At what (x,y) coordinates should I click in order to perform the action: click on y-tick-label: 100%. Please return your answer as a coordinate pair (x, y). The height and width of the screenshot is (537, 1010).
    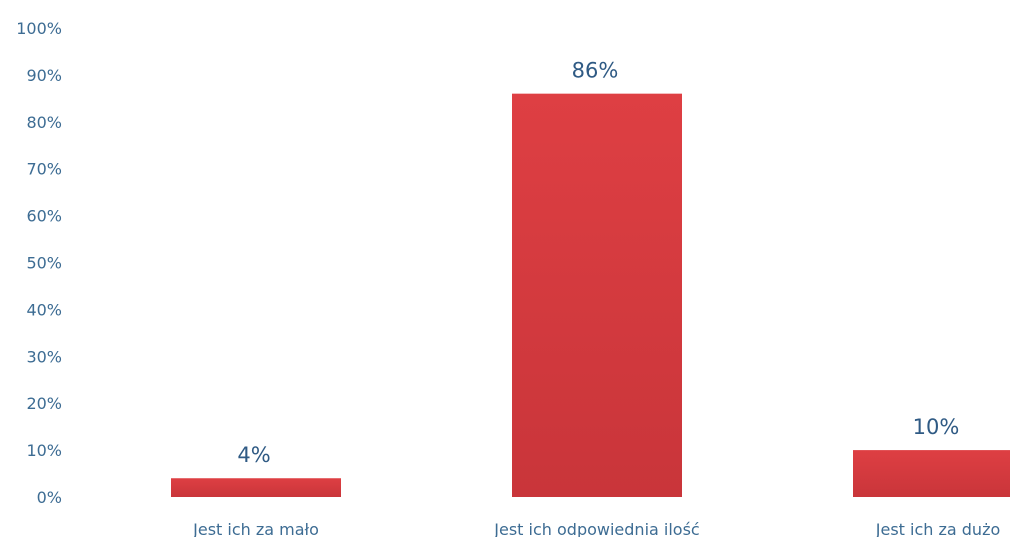
    Looking at the image, I should click on (39, 28).